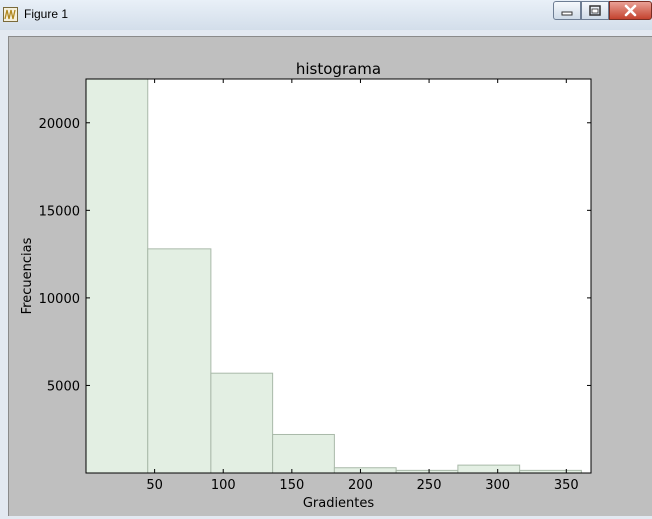  What do you see at coordinates (291, 485) in the screenshot?
I see `x-tick-label: 150` at bounding box center [291, 485].